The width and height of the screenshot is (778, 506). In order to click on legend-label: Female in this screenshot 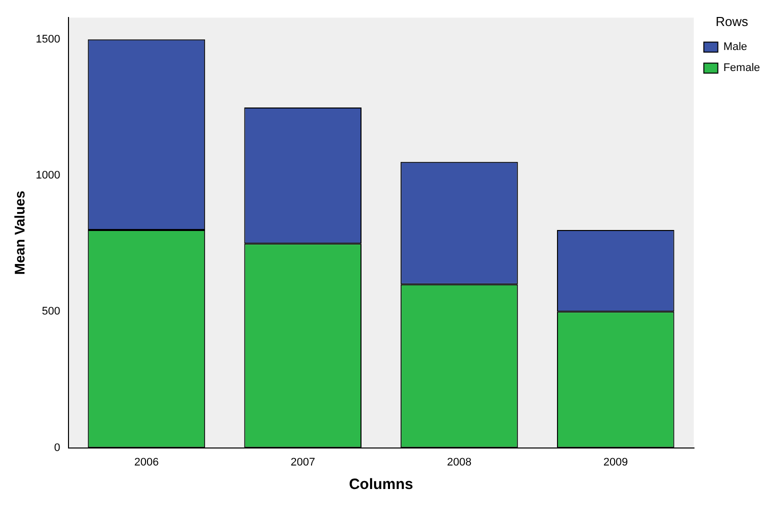, I will do `click(741, 68)`.